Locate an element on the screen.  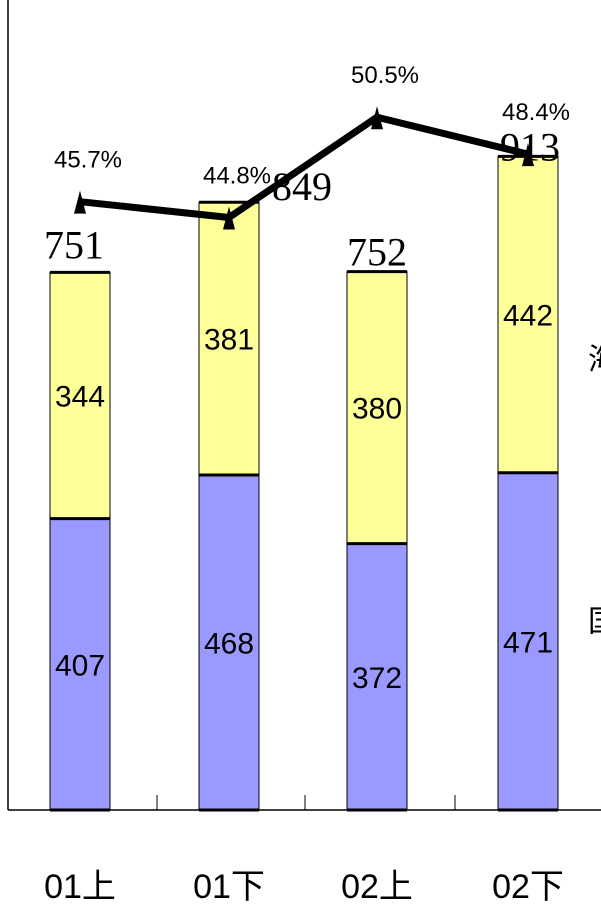
label-domestic-02上: 372 is located at coordinates (377, 678).